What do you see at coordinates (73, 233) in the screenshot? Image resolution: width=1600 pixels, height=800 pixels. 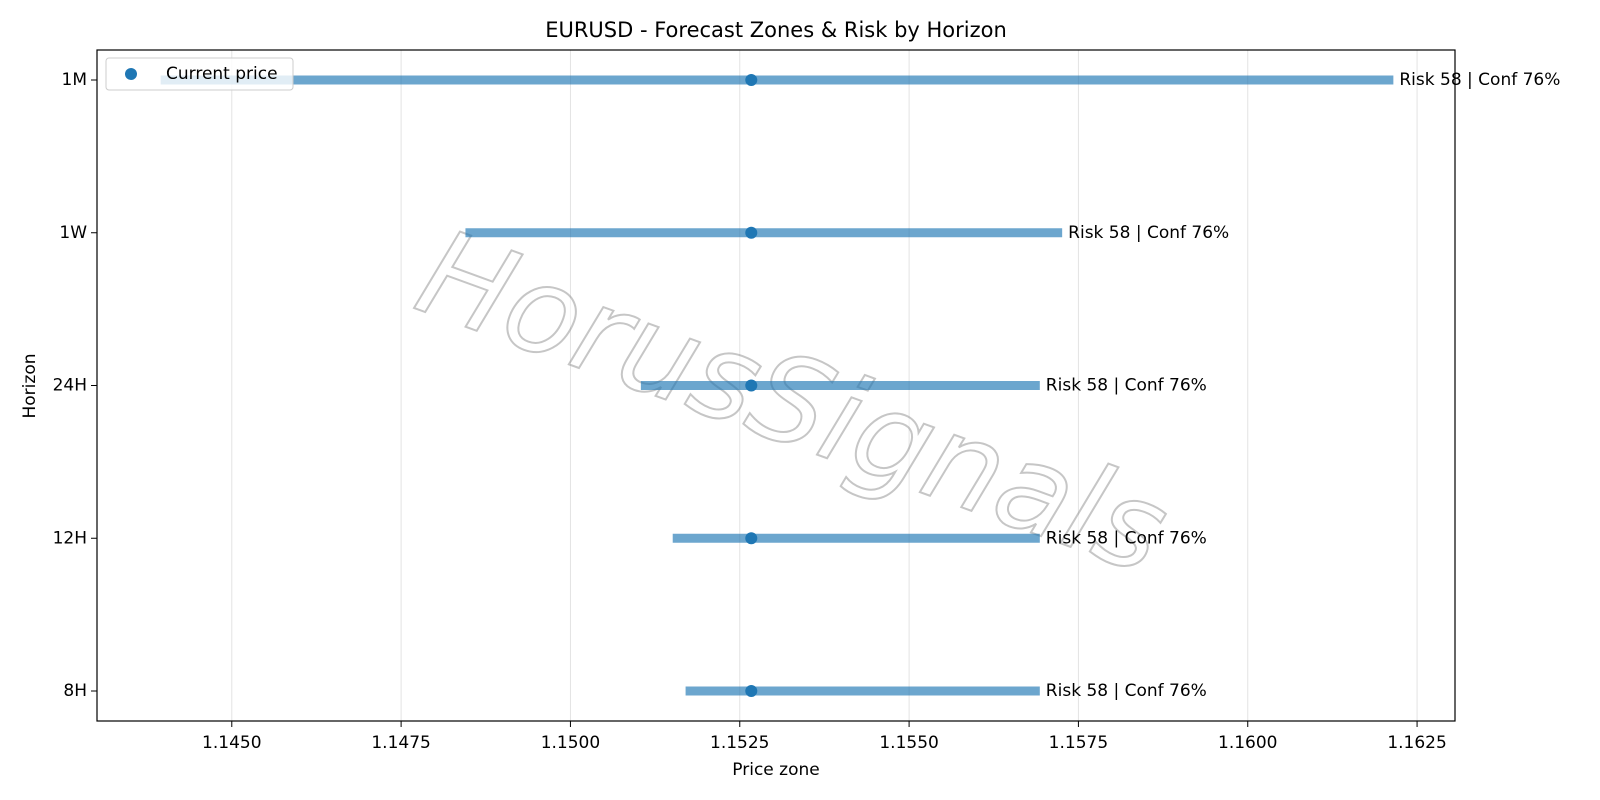 I see `y-tick-label: 1W` at bounding box center [73, 233].